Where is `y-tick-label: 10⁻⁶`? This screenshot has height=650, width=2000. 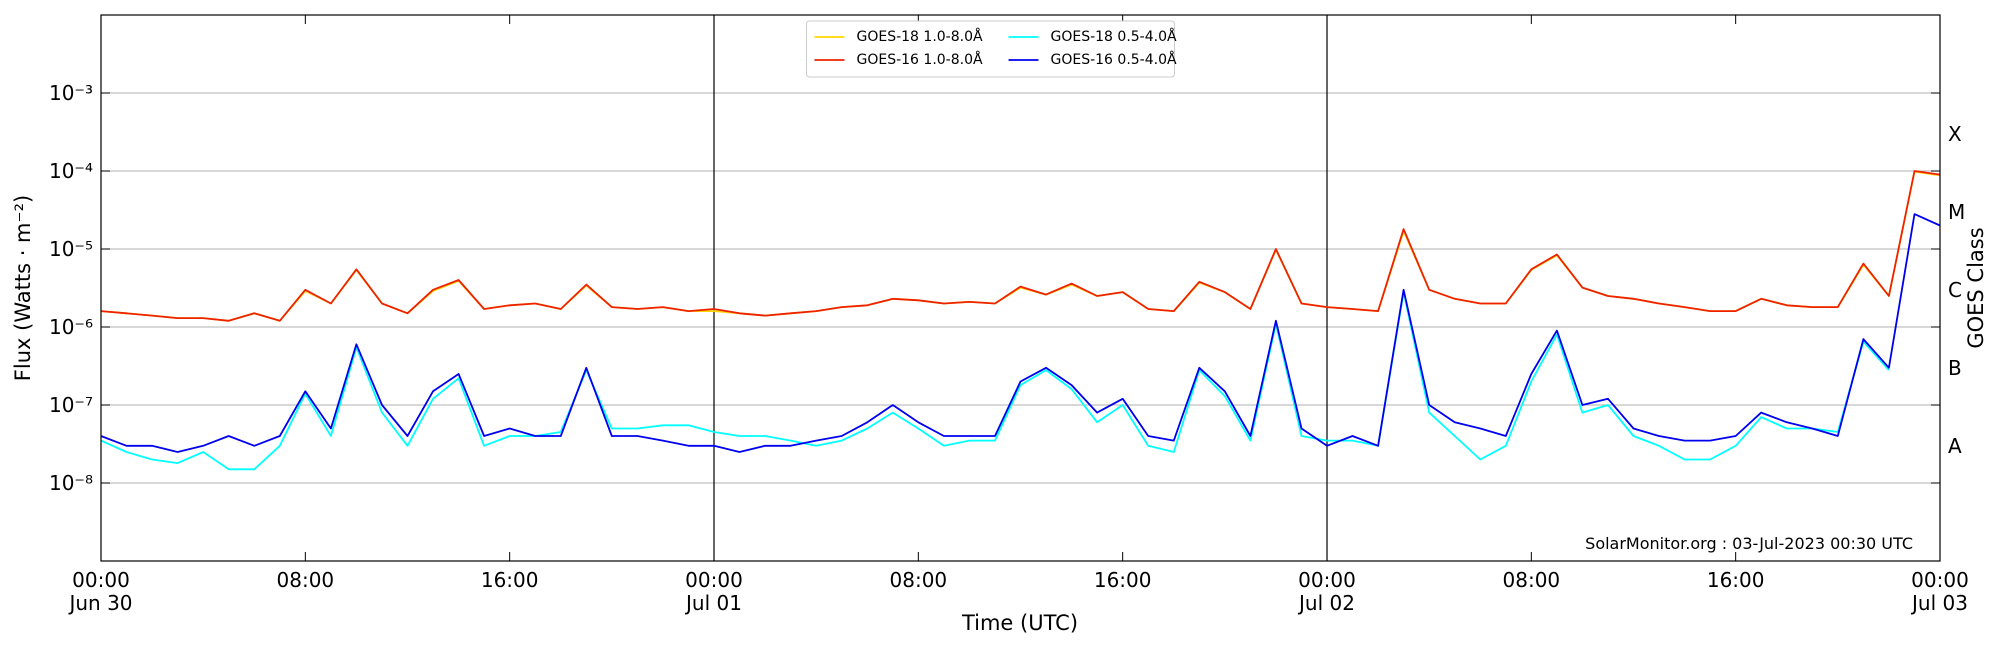 y-tick-label: 10⁻⁶ is located at coordinates (71, 327).